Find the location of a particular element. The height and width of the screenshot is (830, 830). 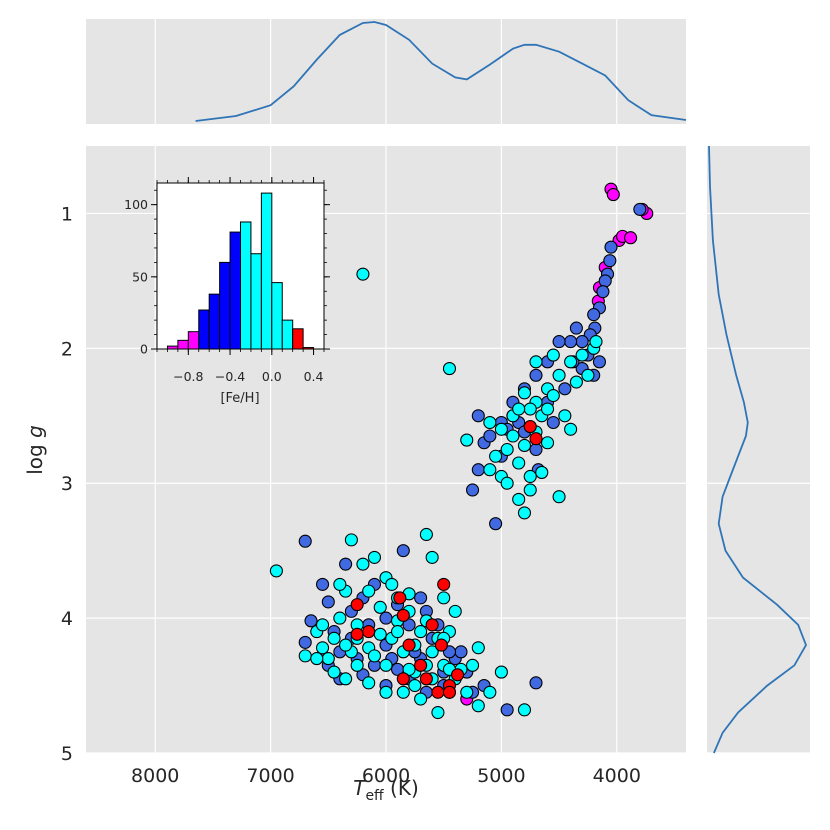

top-marginal-panel is located at coordinates (386, 71).